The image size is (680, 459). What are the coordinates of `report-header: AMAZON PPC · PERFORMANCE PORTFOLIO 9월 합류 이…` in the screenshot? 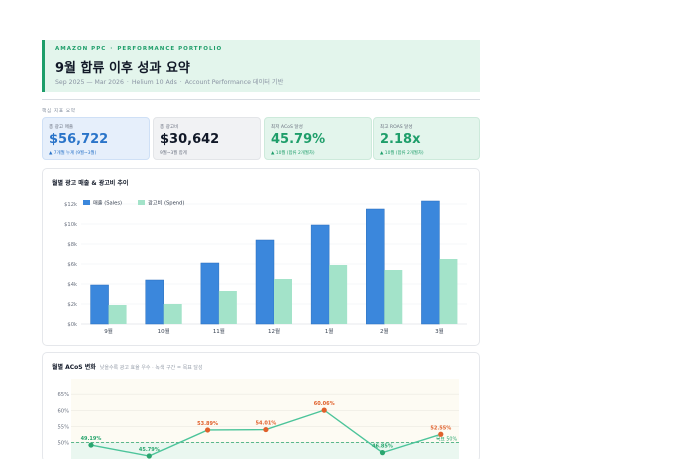 It's located at (261, 66).